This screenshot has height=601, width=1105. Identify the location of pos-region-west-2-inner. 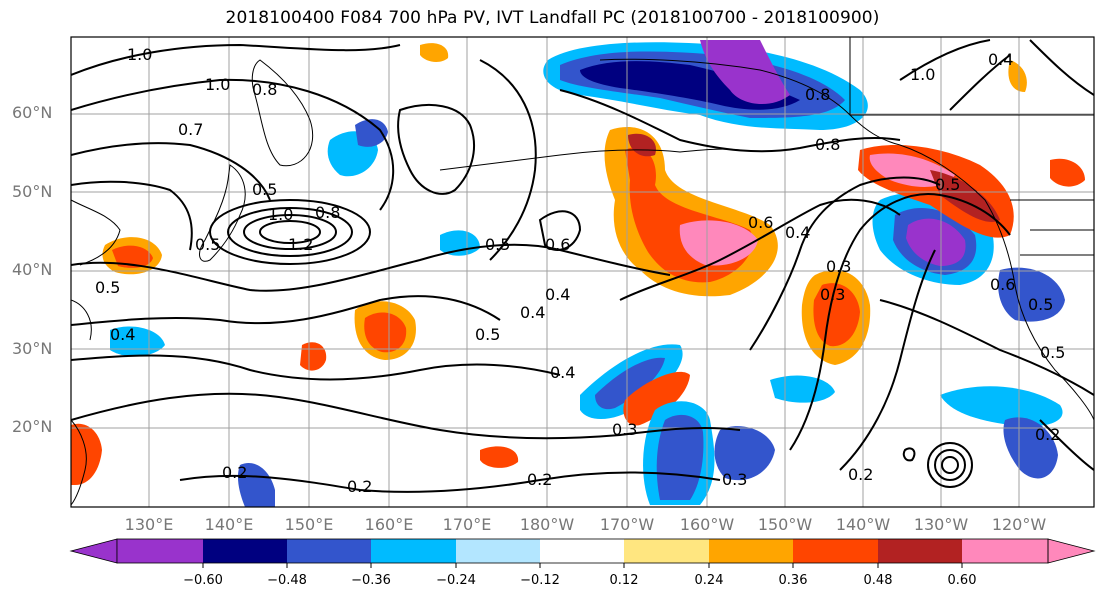
(132, 256).